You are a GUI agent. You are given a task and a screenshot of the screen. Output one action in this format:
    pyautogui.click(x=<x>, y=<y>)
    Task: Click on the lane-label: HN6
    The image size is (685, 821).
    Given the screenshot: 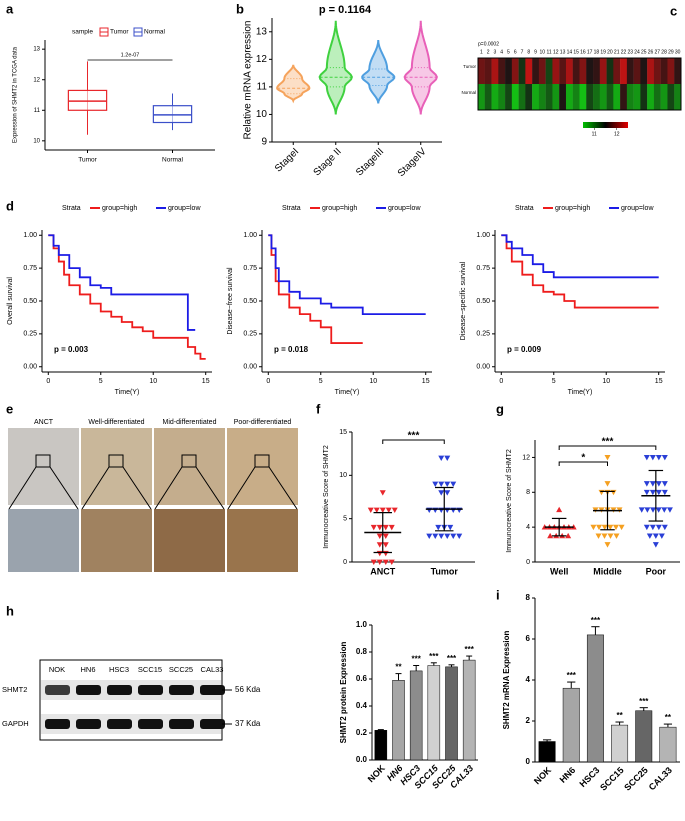 What is the action you would take?
    pyautogui.click(x=87, y=669)
    